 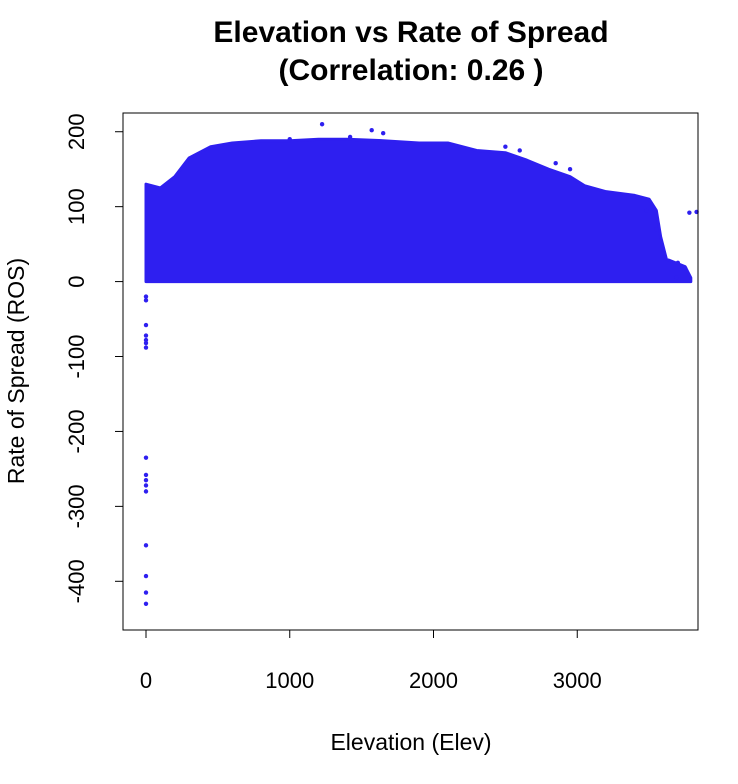 I want to click on y-tick-label: -300, so click(x=76, y=506).